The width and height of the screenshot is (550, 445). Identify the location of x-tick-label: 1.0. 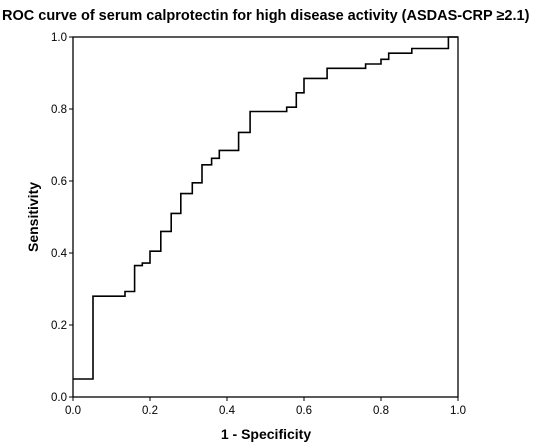
(458, 411).